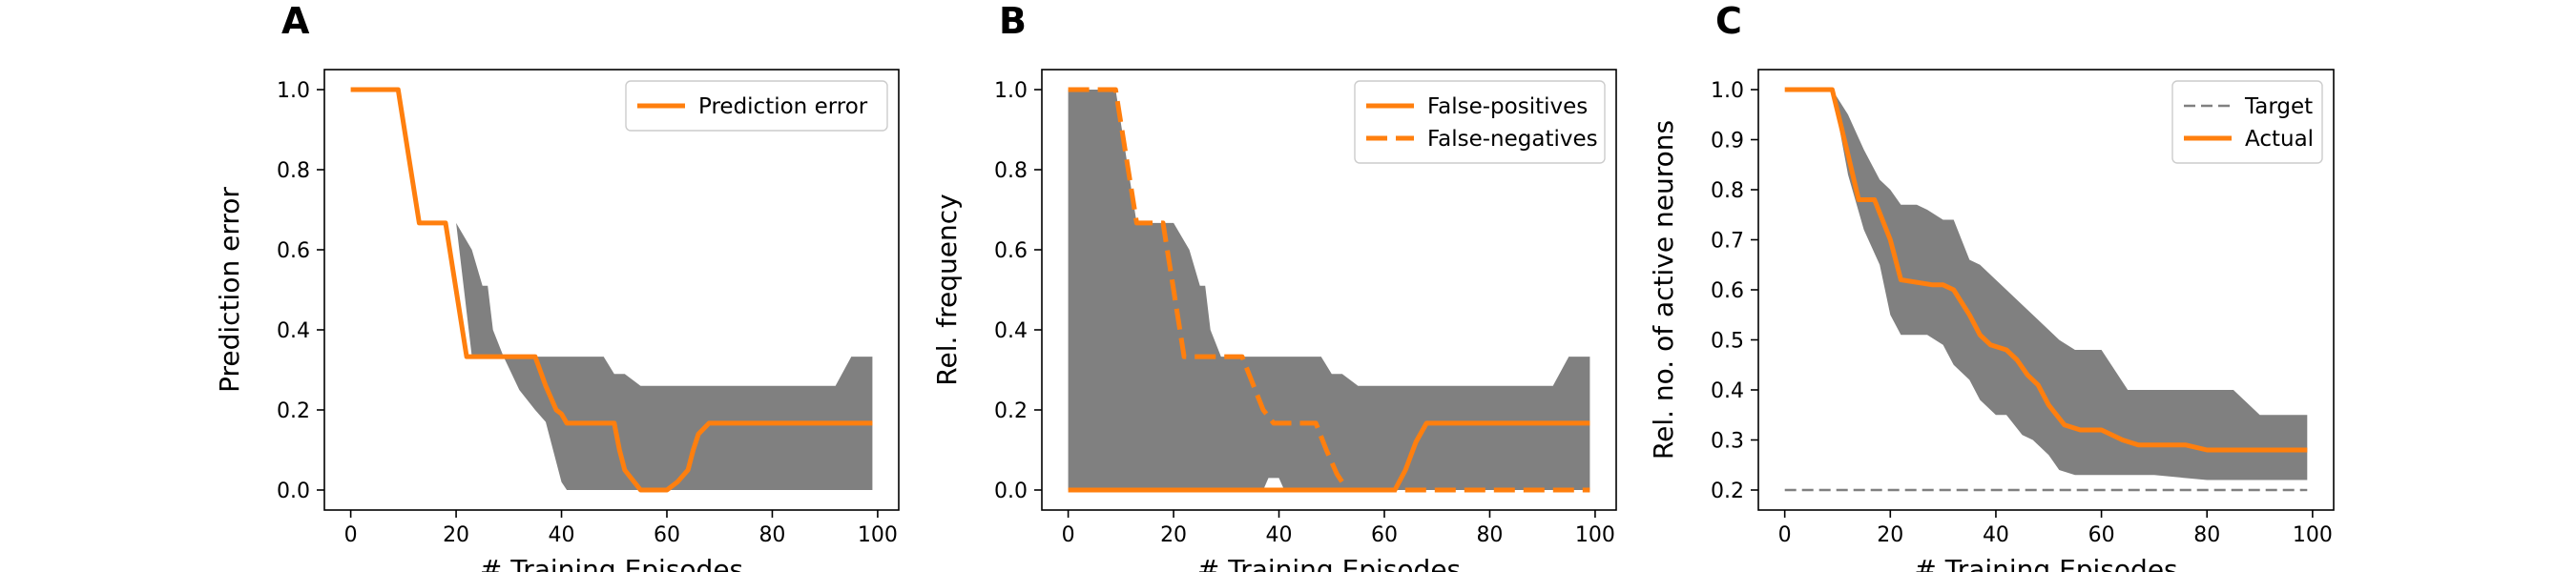 Image resolution: width=2576 pixels, height=572 pixels. I want to click on y-tick-label: 0.5, so click(1727, 342).